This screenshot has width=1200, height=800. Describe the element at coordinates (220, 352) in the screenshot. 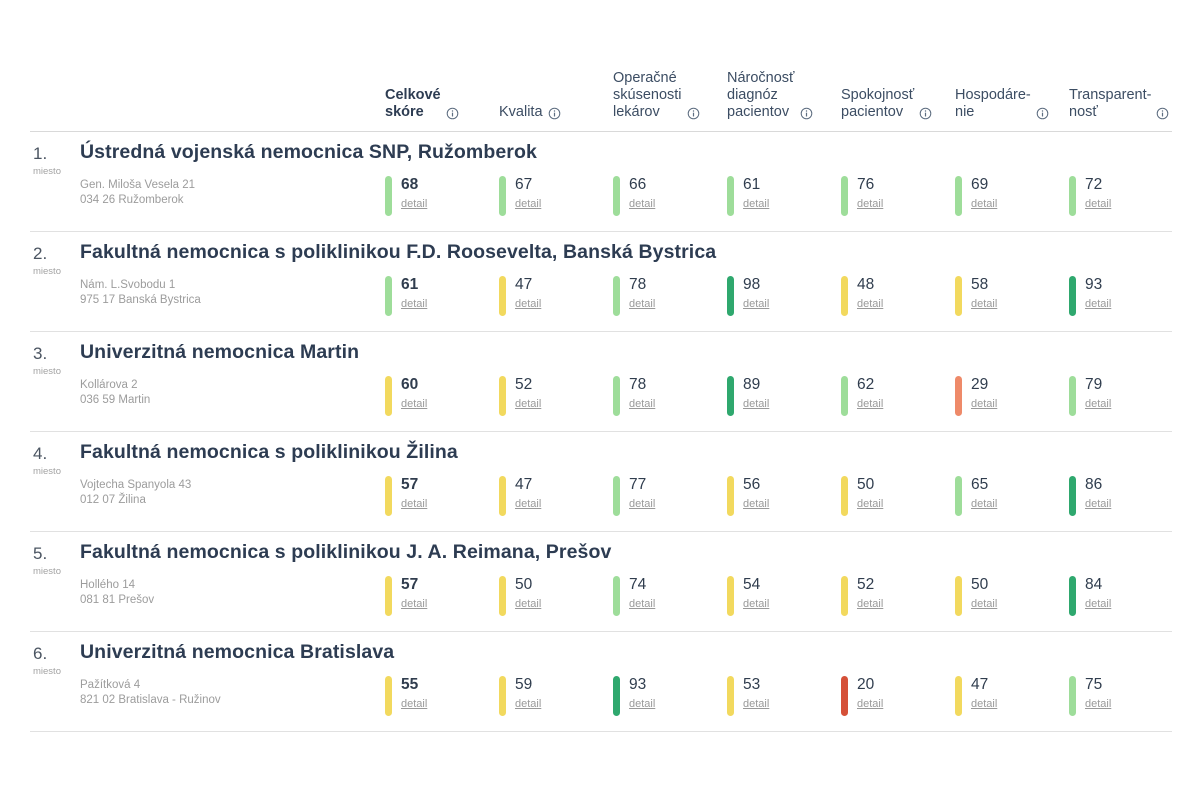

I see `hospital-name: Univerzitná nemocnica Martin` at that location.